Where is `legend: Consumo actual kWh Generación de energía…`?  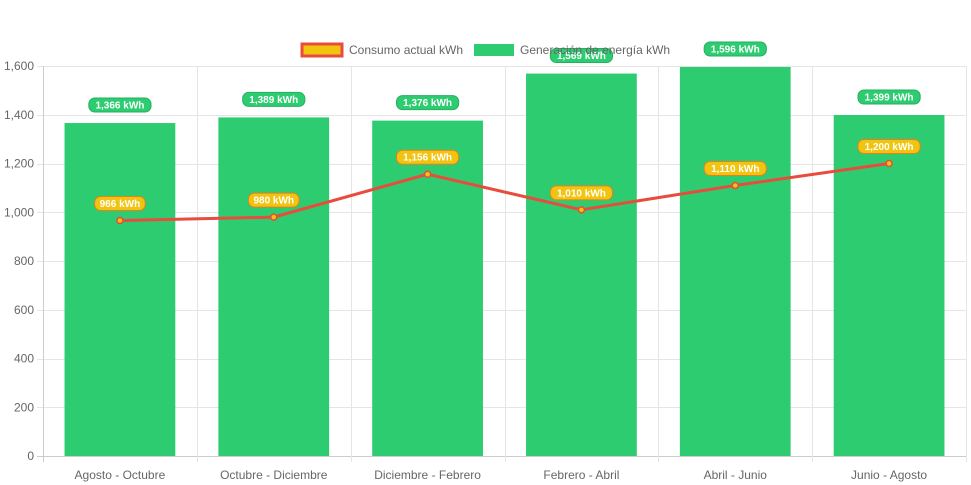
legend: Consumo actual kWh Generación de energía… is located at coordinates (485, 50).